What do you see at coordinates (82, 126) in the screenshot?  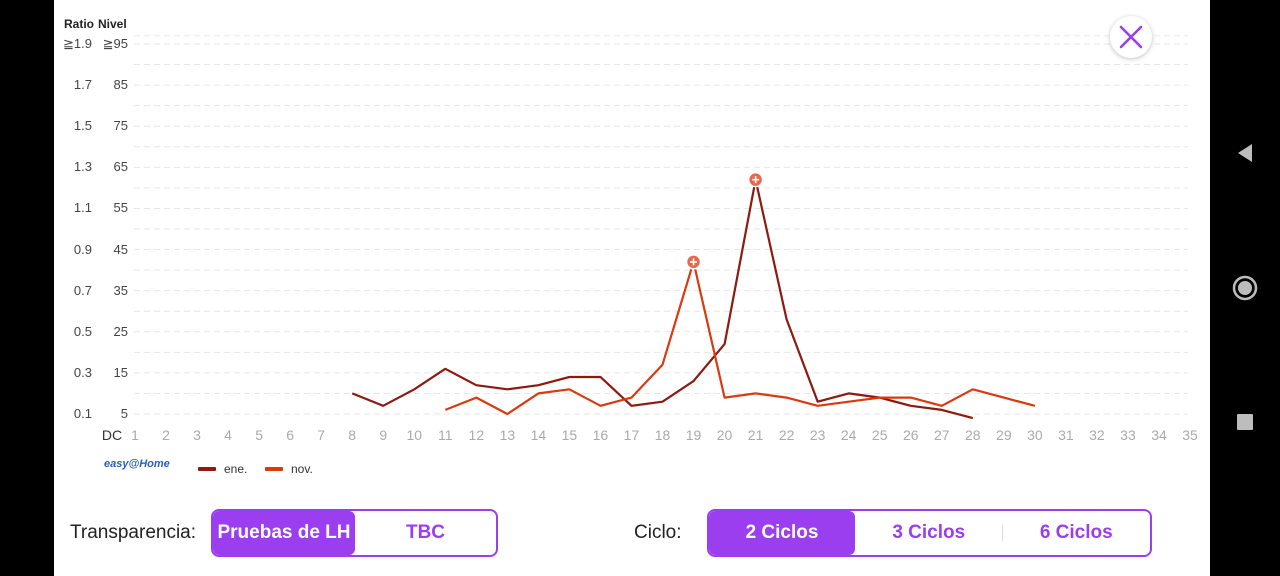 I see `ratio-tick-label: 1.5` at bounding box center [82, 126].